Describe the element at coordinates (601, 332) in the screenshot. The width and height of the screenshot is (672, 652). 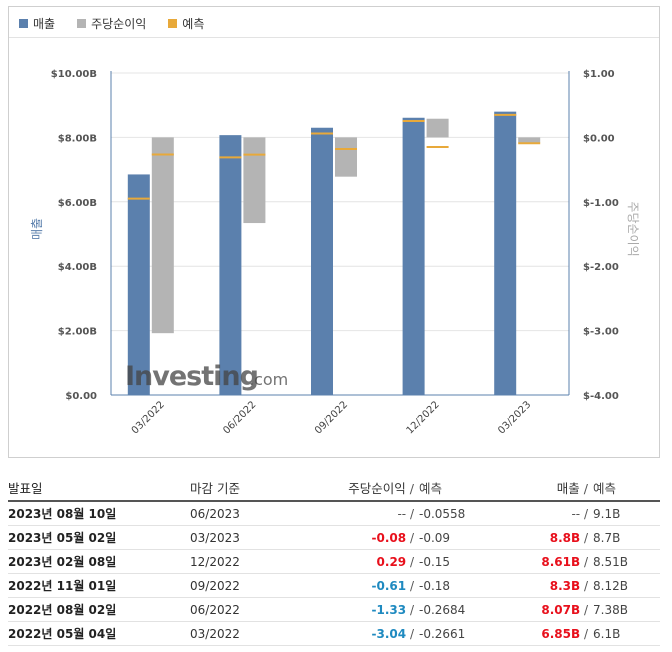
I see `right-tick-label: $-3.00` at that location.